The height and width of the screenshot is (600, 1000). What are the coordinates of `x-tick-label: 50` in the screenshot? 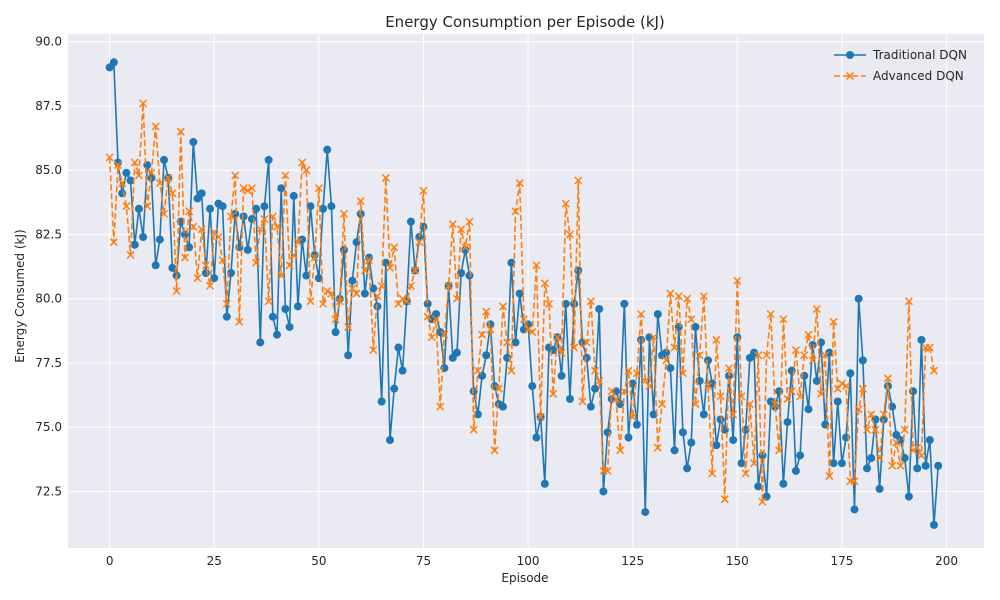 It's located at (318, 561).